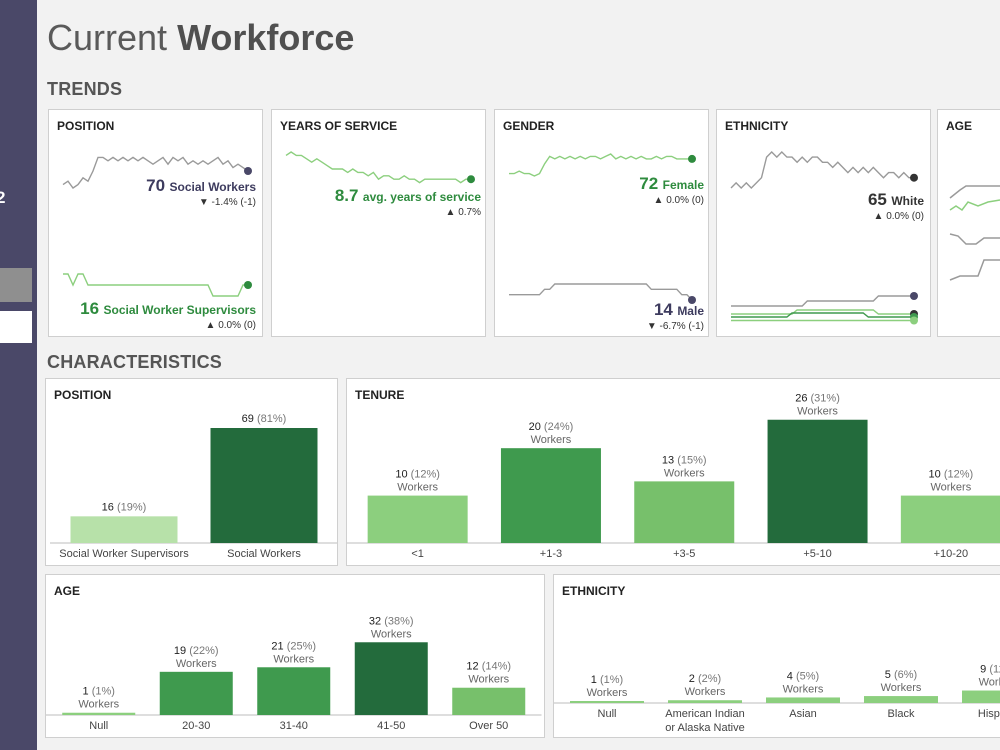  Describe the element at coordinates (339, 126) in the screenshot. I see `card-title: YEARS OF SERVICE` at that location.